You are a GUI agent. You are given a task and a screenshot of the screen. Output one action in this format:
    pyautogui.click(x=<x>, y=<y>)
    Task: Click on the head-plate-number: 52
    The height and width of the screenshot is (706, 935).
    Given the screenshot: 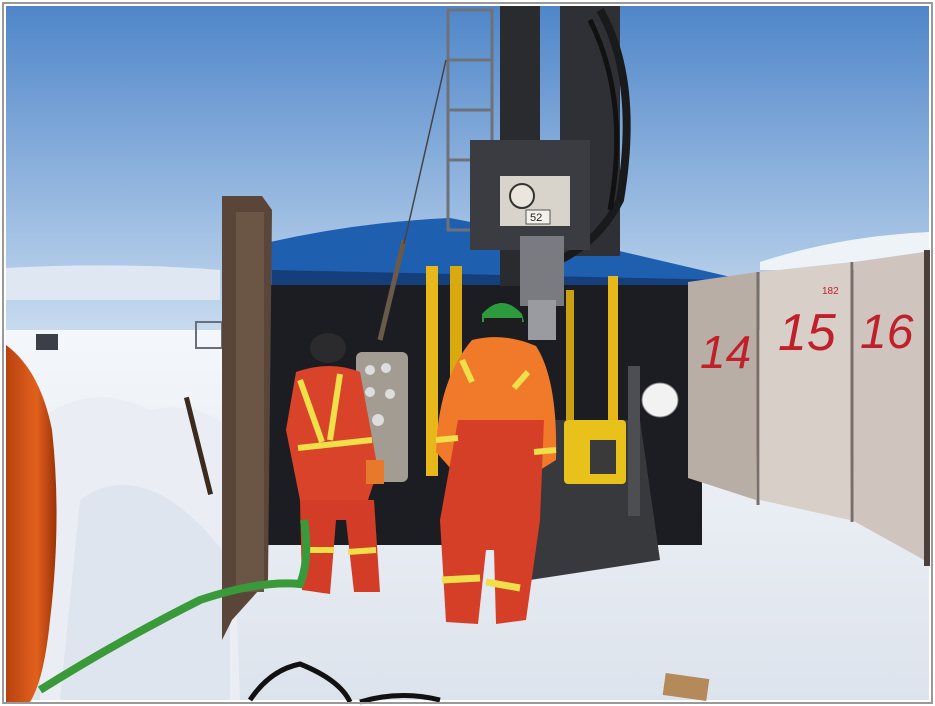 What is the action you would take?
    pyautogui.click(x=536, y=218)
    